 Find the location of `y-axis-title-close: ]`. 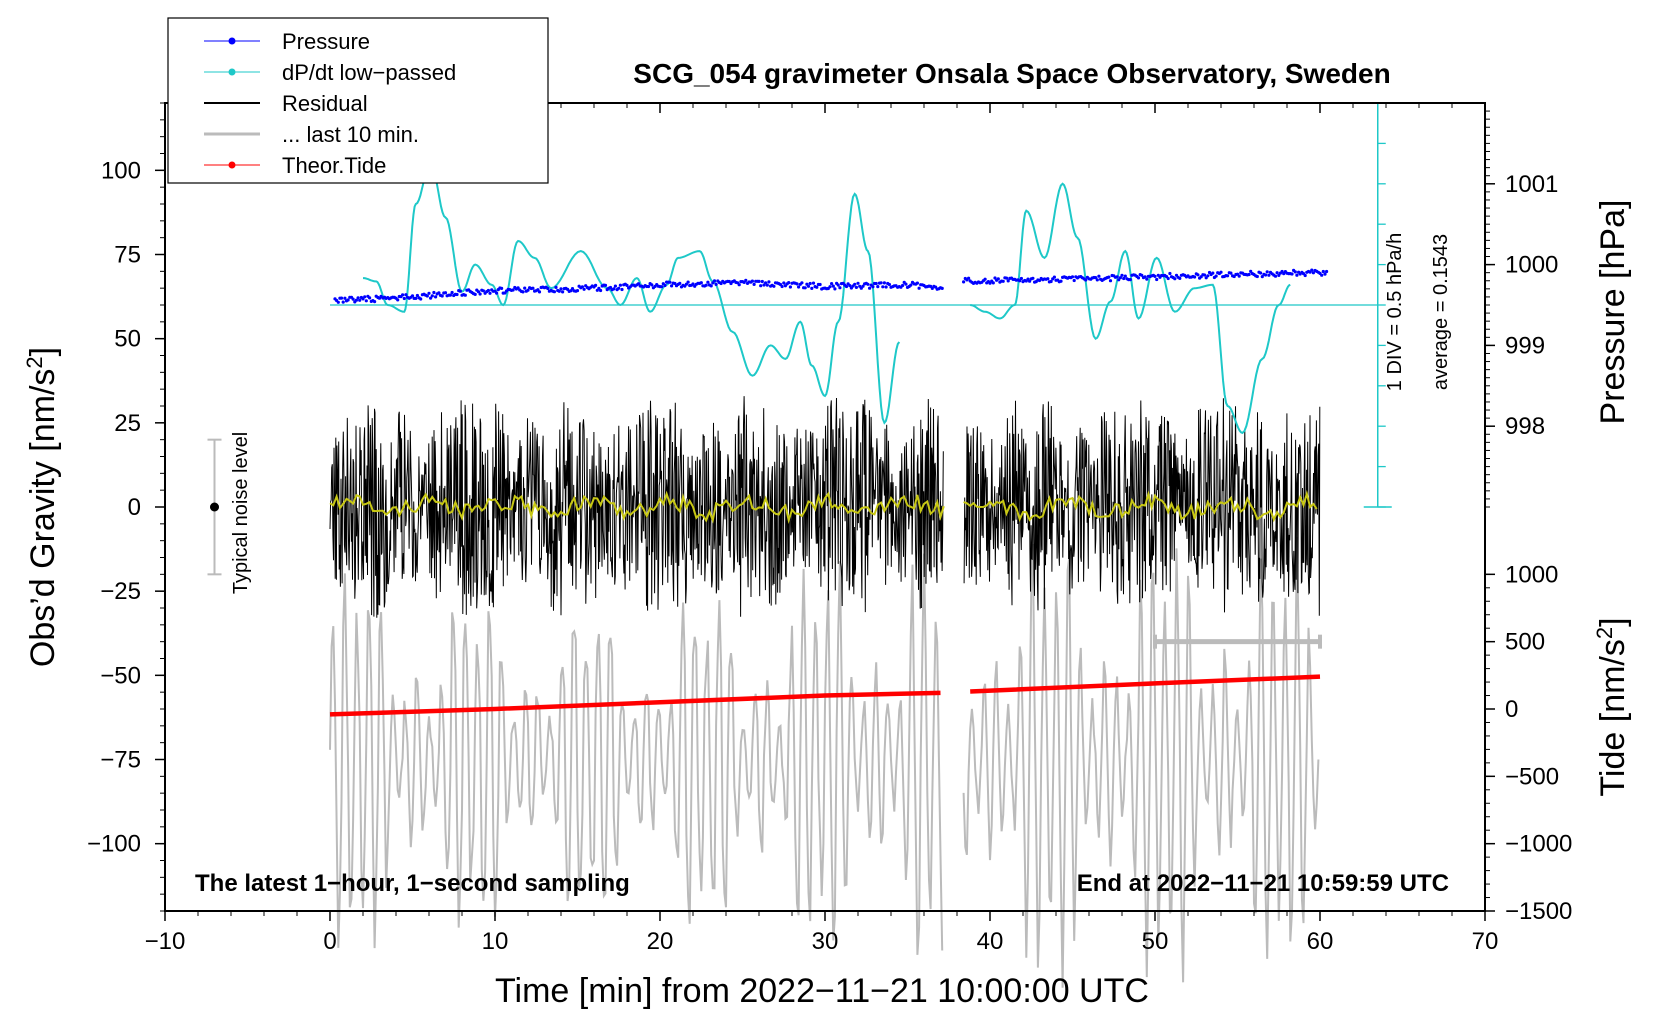

y-axis-title-close: ] is located at coordinates (43, 351).